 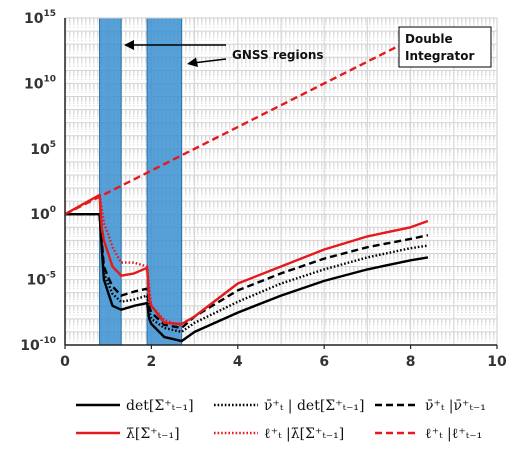 I want to click on series-line, so click(x=140, y=260).